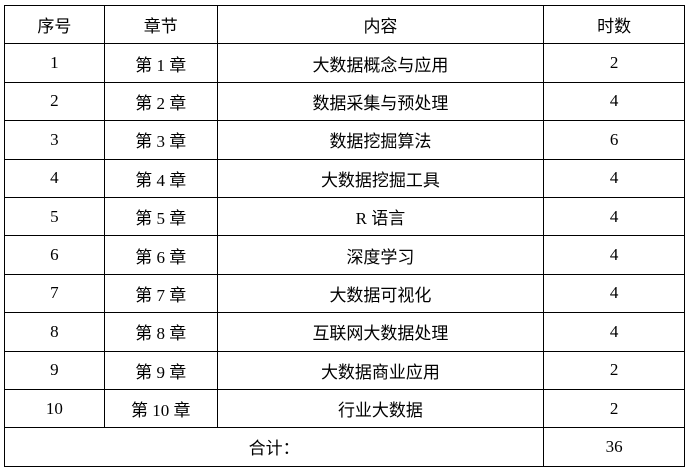  Describe the element at coordinates (160, 63) in the screenshot. I see `cell-chapter: 第 1 章` at that location.